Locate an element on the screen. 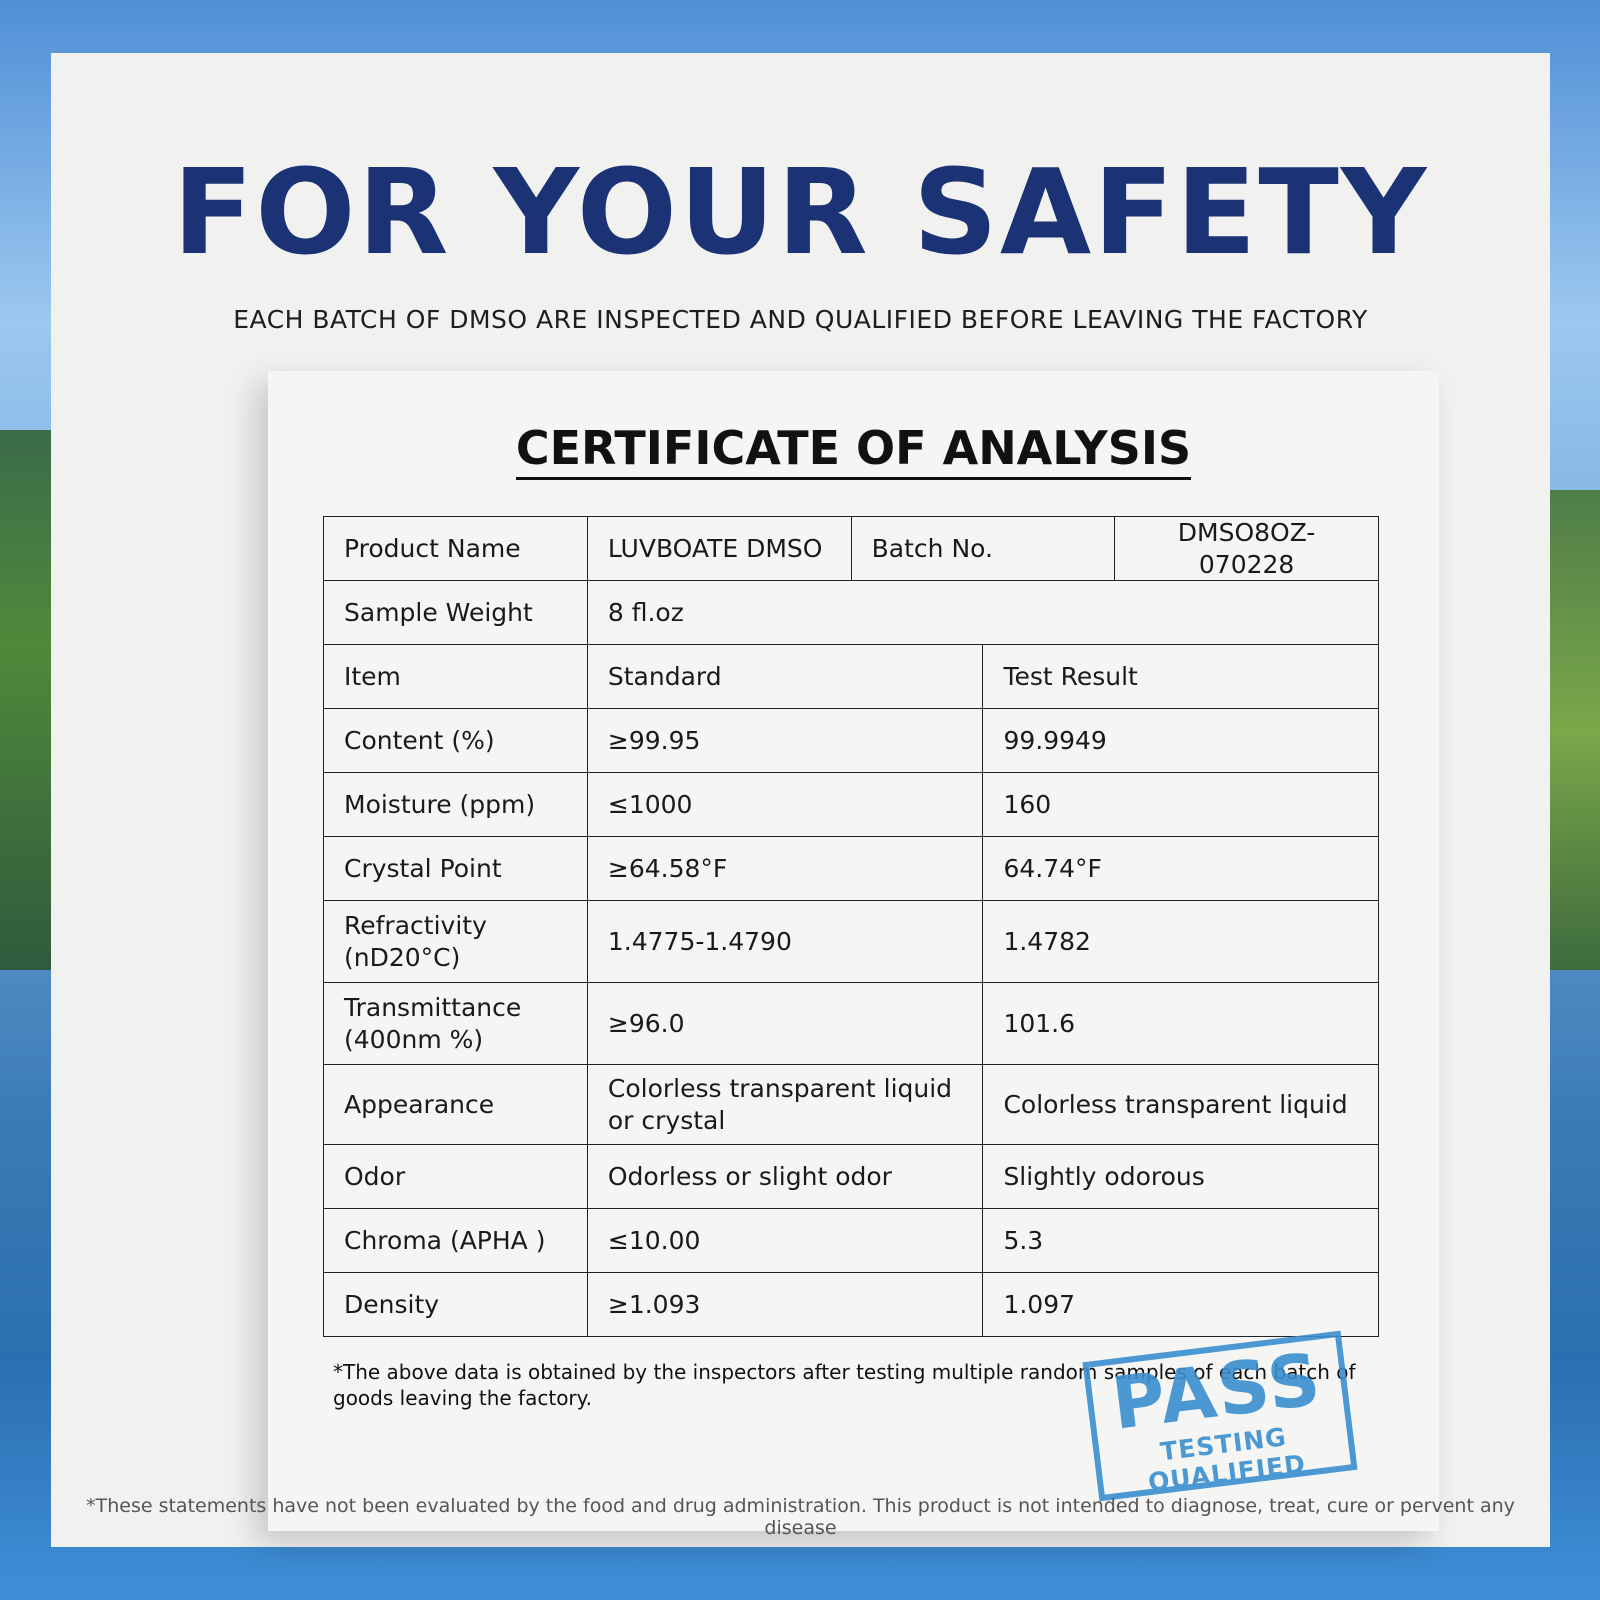  cell: Sample Weight is located at coordinates (455, 612).